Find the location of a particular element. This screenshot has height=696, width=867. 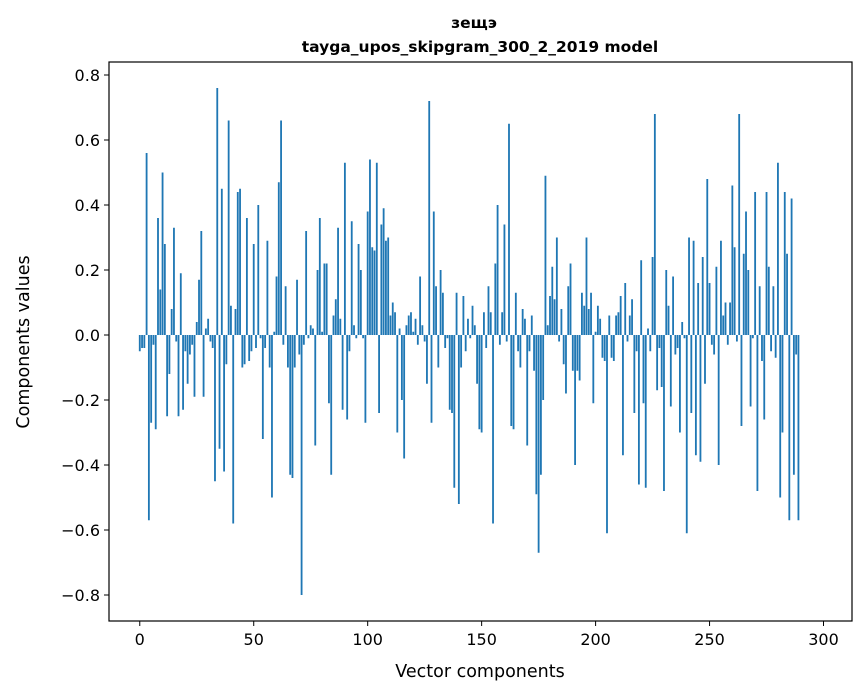

y-tick-label: 0.0 is located at coordinates (87, 335).